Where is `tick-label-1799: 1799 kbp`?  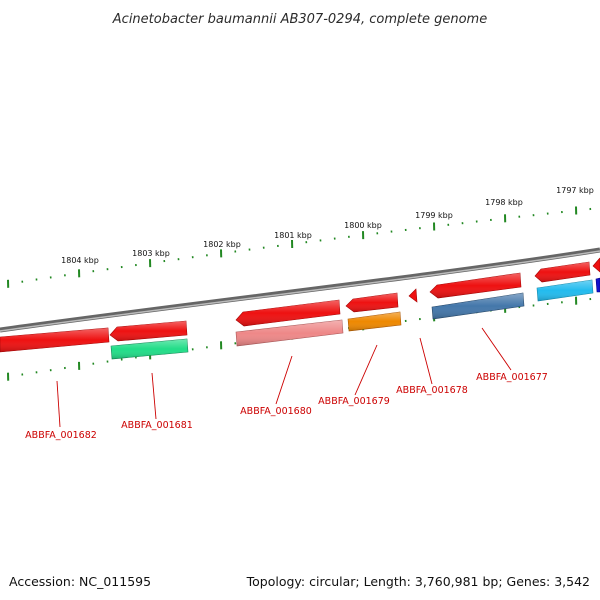 tick-label-1799: 1799 kbp is located at coordinates (434, 215).